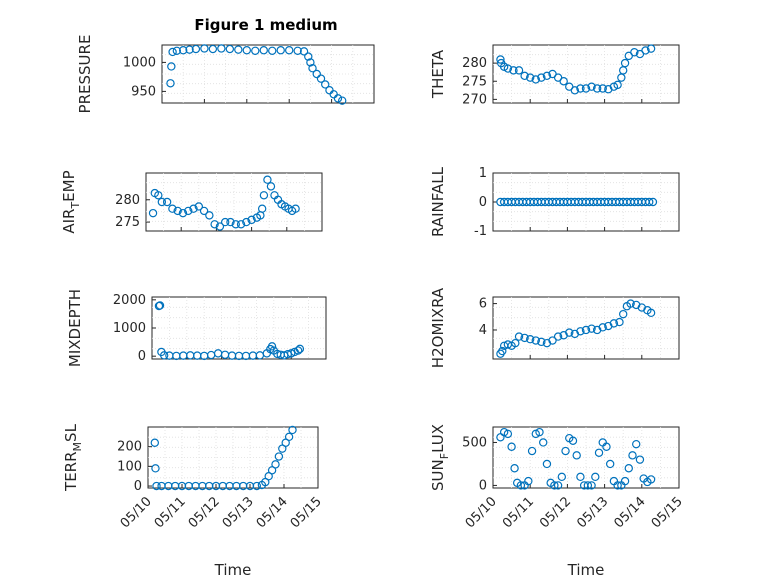 The height and width of the screenshot is (583, 778). What do you see at coordinates (438, 327) in the screenshot?
I see `y-axis-label: H2OMIXRA` at bounding box center [438, 327].